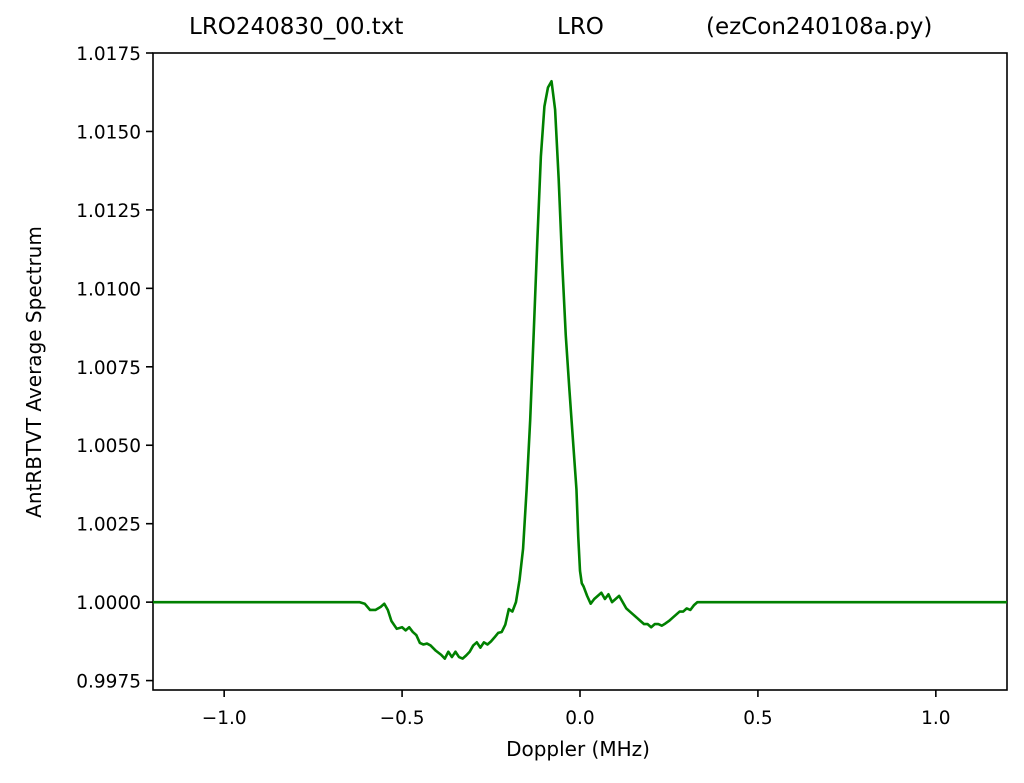  What do you see at coordinates (108, 211) in the screenshot?
I see `y-tick-label: 1.0125` at bounding box center [108, 211].